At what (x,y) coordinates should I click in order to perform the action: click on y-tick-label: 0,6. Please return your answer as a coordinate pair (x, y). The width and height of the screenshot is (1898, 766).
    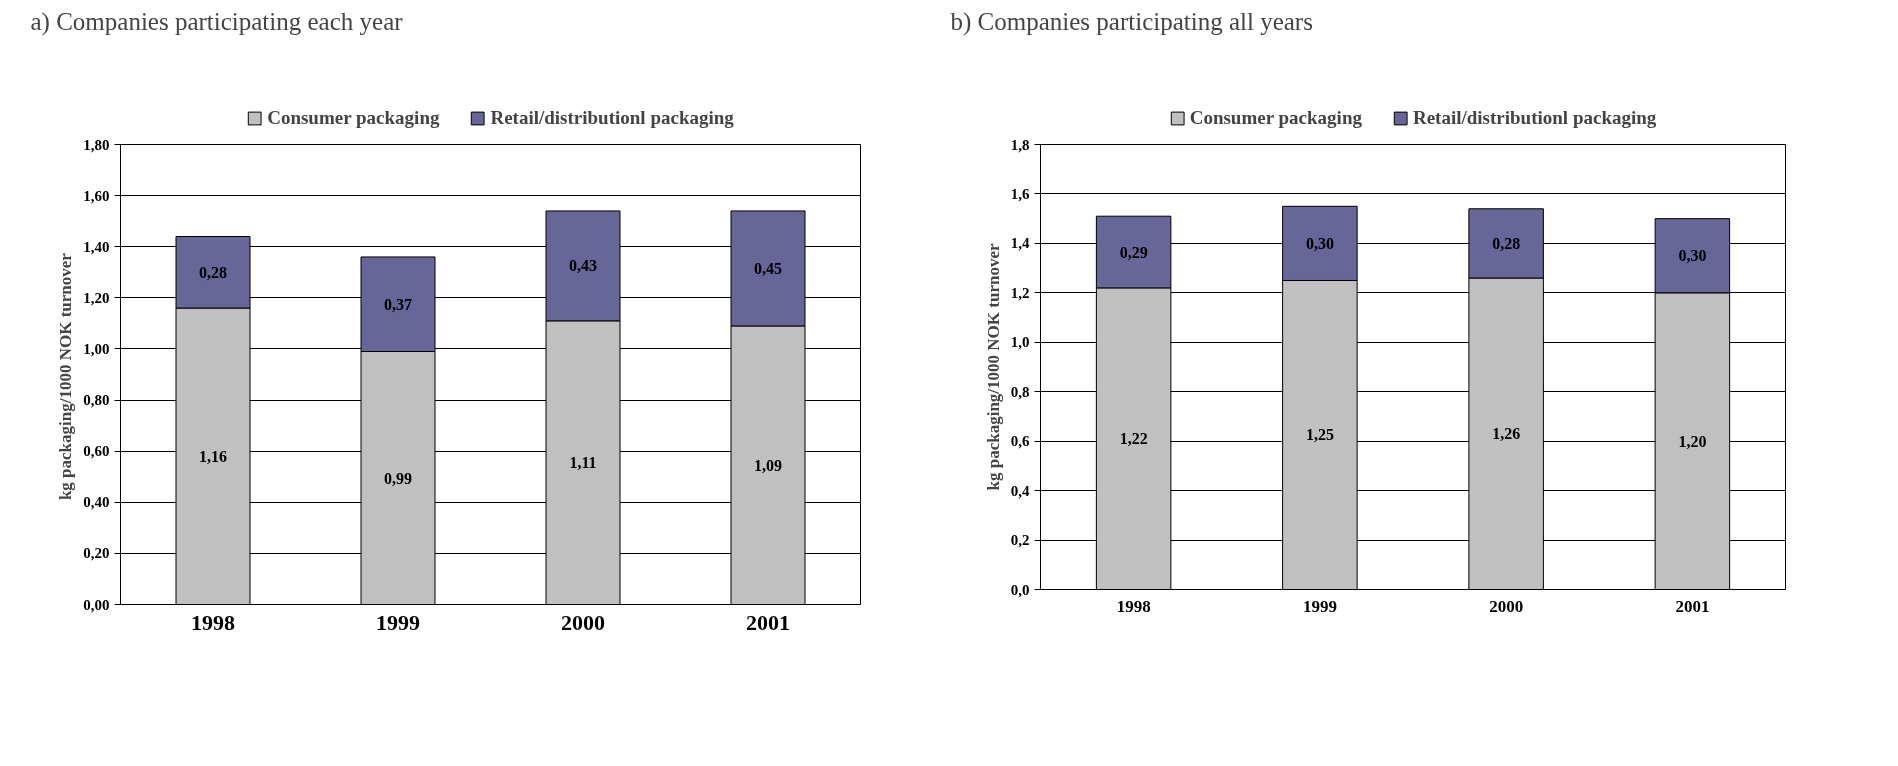
    Looking at the image, I should click on (1020, 441).